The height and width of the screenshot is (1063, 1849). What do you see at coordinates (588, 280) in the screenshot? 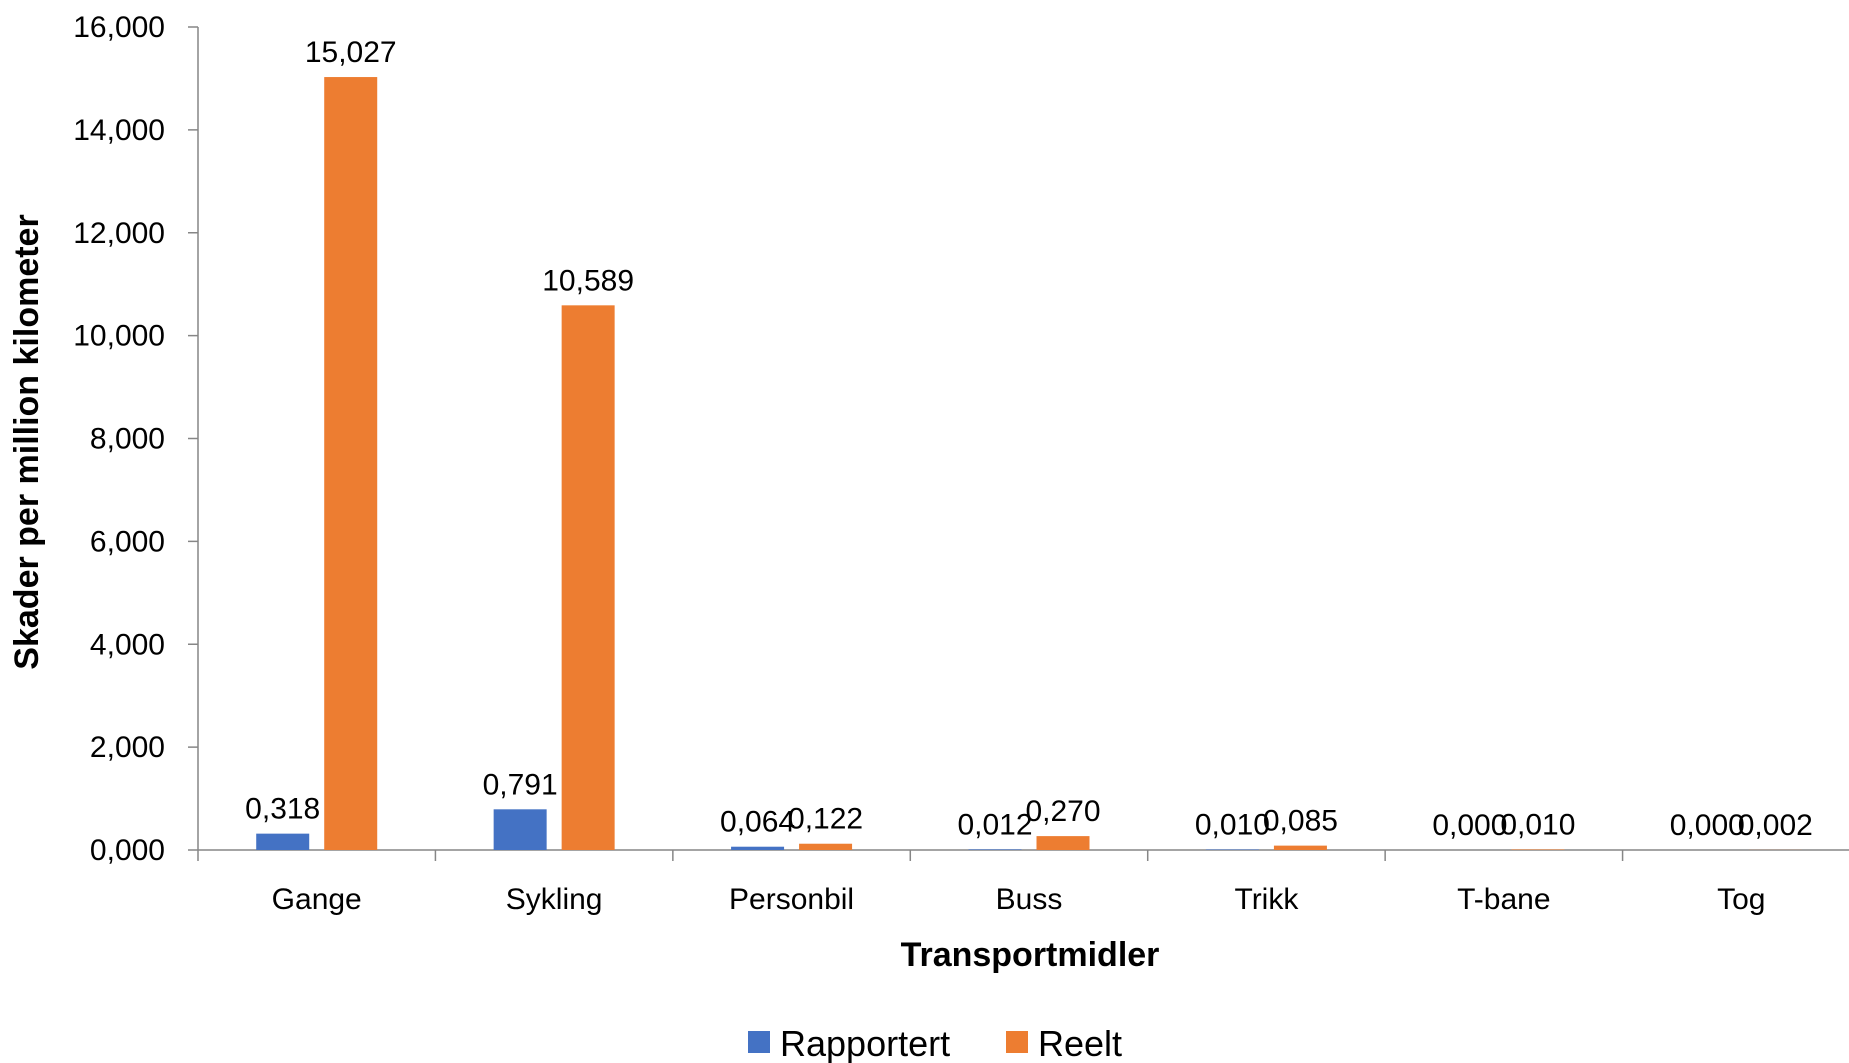
I see `data-label-reelt-sykling: 10,589` at bounding box center [588, 280].